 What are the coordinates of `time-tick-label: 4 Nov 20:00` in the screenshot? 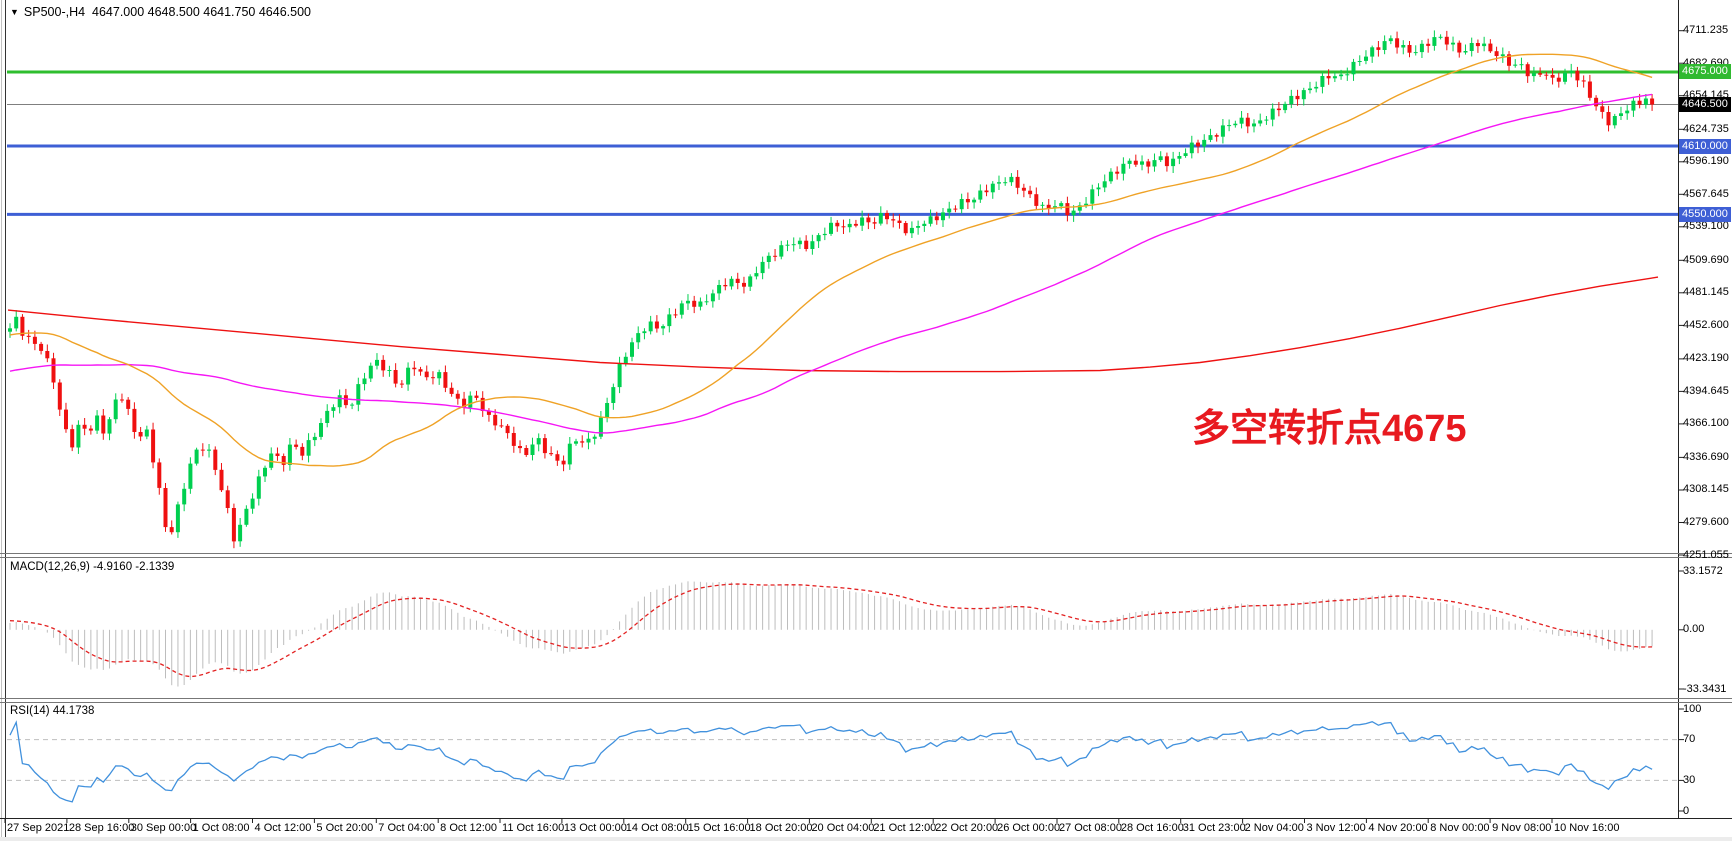 It's located at (1398, 828).